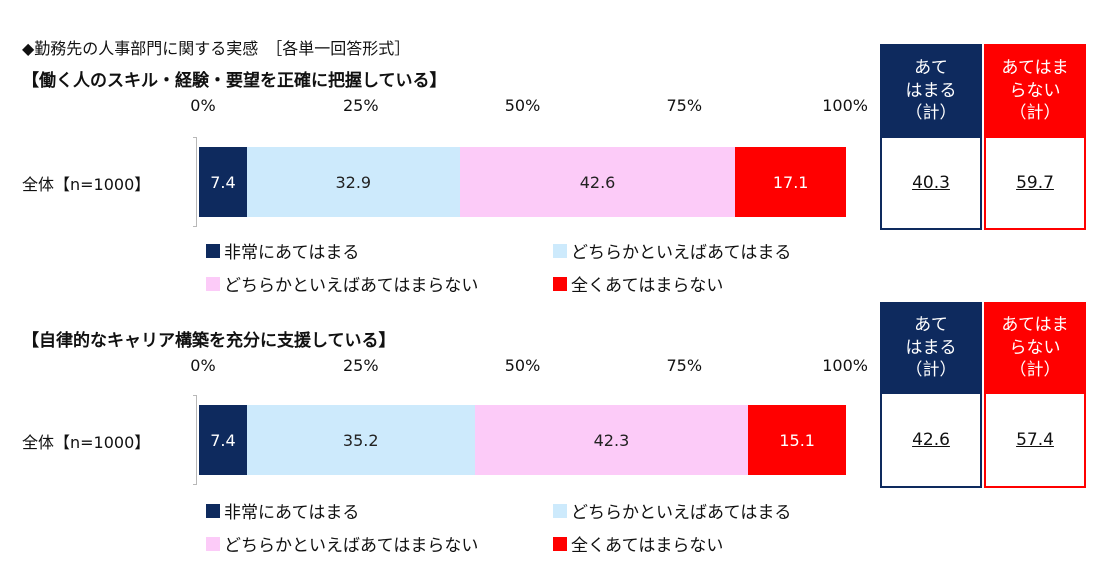  I want to click on summary-value-not-applicable: 57.4, so click(1035, 441).